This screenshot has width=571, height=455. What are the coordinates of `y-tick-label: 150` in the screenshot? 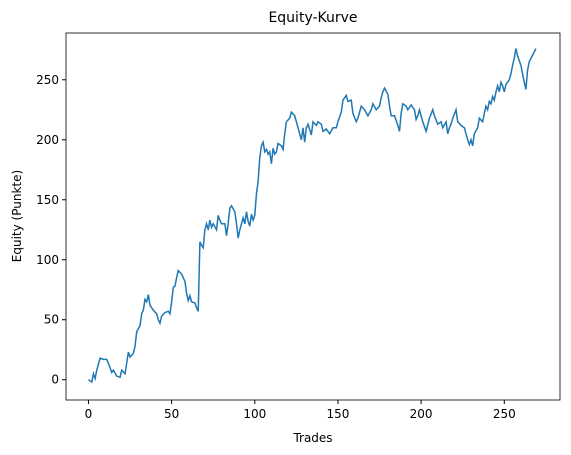 It's located at (47, 200).